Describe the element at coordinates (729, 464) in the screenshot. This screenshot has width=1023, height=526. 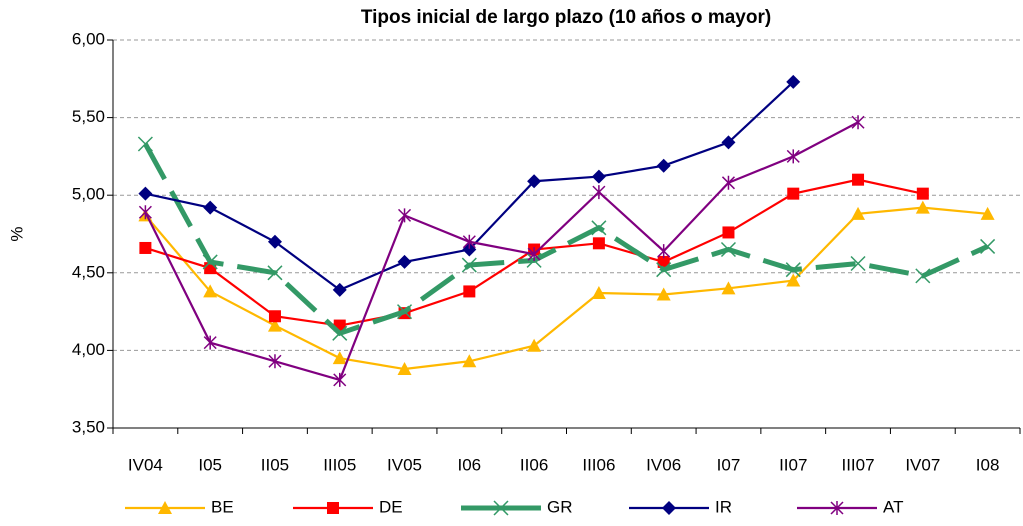
I see `x-tick-label: I07` at that location.